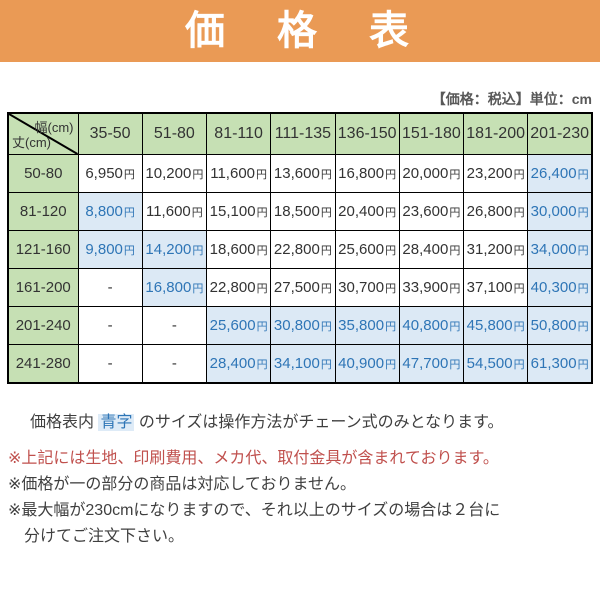  Describe the element at coordinates (64, 422) in the screenshot. I see `blue-note-pre: 価格表内` at that location.